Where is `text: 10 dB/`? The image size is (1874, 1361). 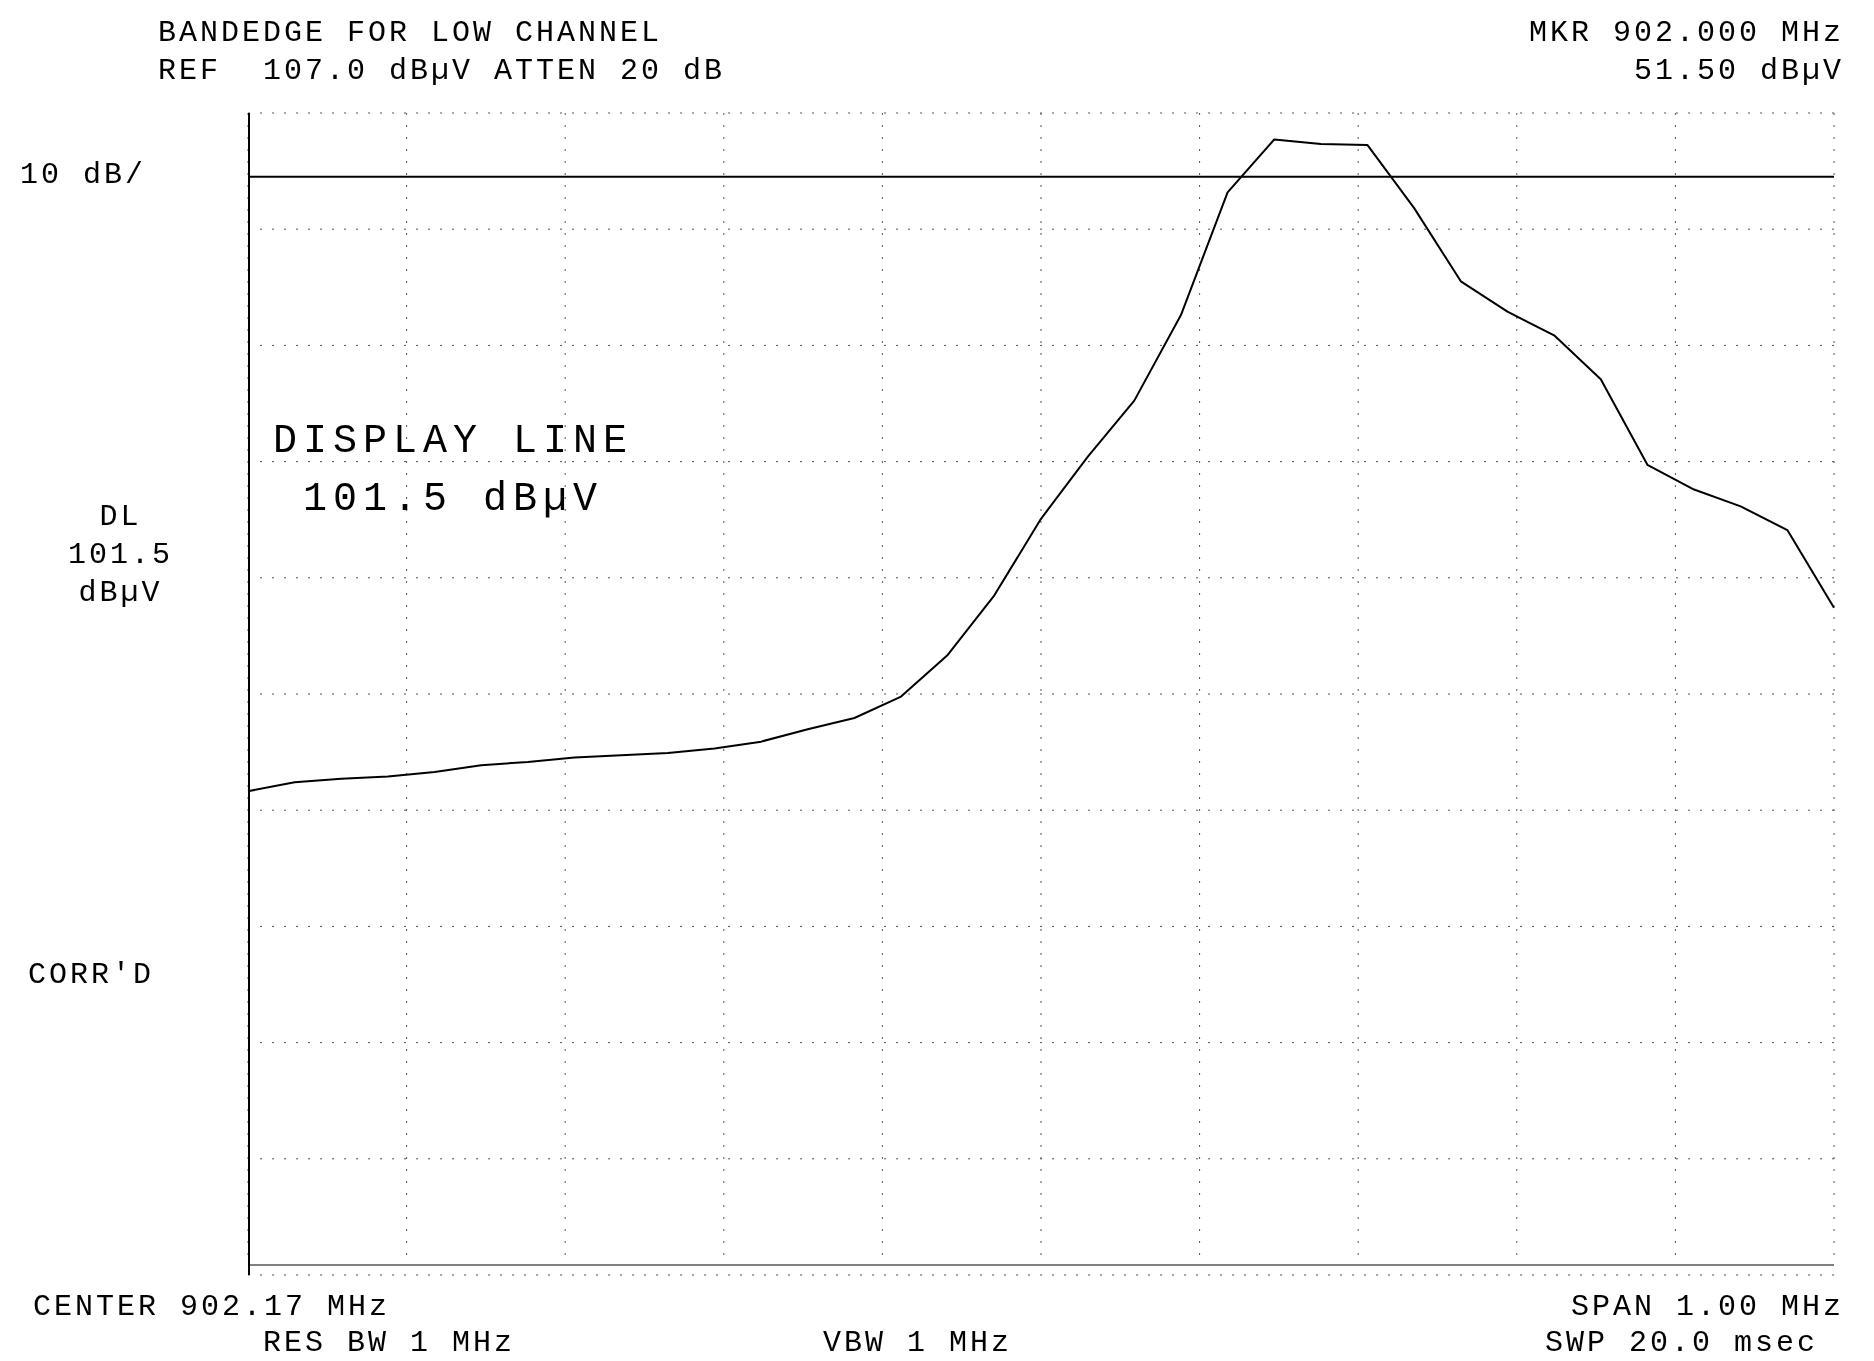 text: 10 dB/ is located at coordinates (83, 175).